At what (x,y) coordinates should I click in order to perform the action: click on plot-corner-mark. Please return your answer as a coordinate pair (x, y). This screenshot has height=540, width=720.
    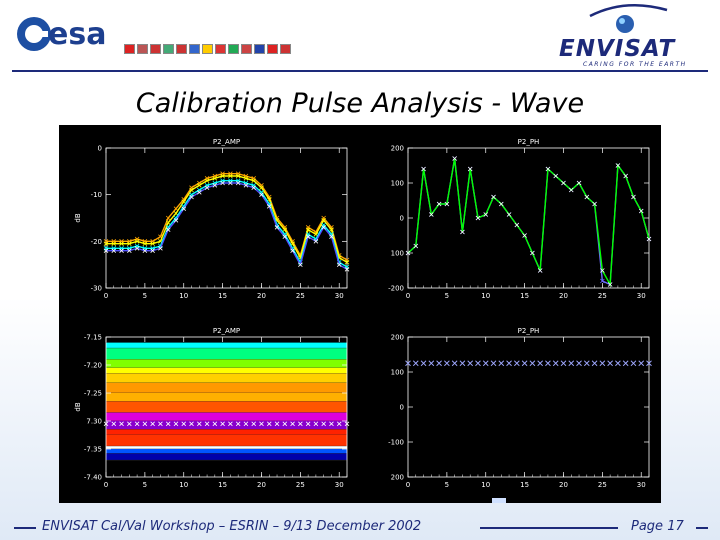
    Looking at the image, I should click on (499, 500).